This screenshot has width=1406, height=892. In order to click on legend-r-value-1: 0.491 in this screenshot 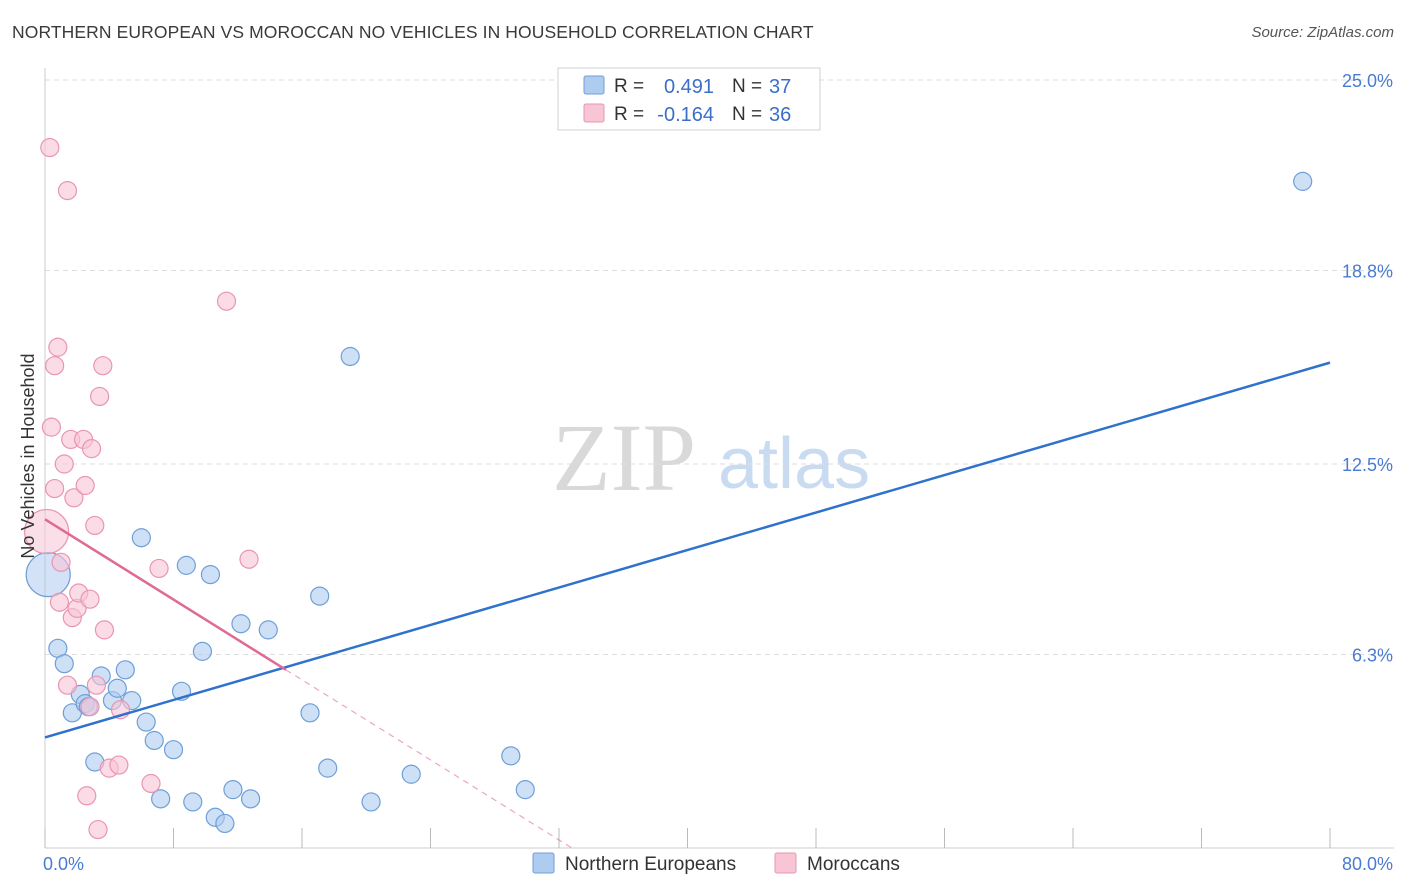, I will do `click(689, 87)`.